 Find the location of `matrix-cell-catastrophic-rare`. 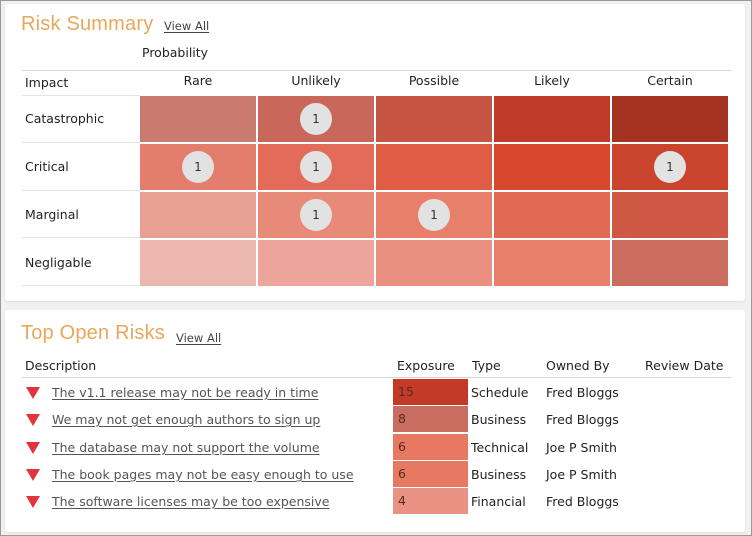

matrix-cell-catastrophic-rare is located at coordinates (198, 119).